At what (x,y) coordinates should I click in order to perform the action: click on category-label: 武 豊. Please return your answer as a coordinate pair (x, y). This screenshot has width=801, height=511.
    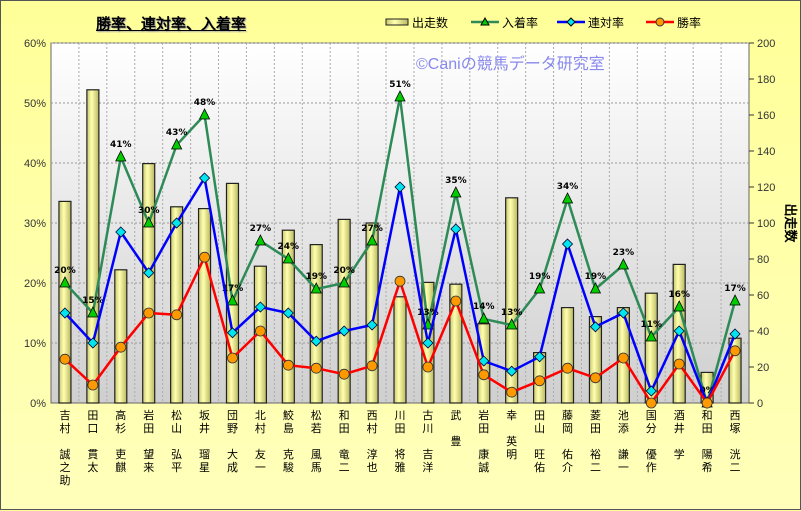
    Looking at the image, I should click on (455, 428).